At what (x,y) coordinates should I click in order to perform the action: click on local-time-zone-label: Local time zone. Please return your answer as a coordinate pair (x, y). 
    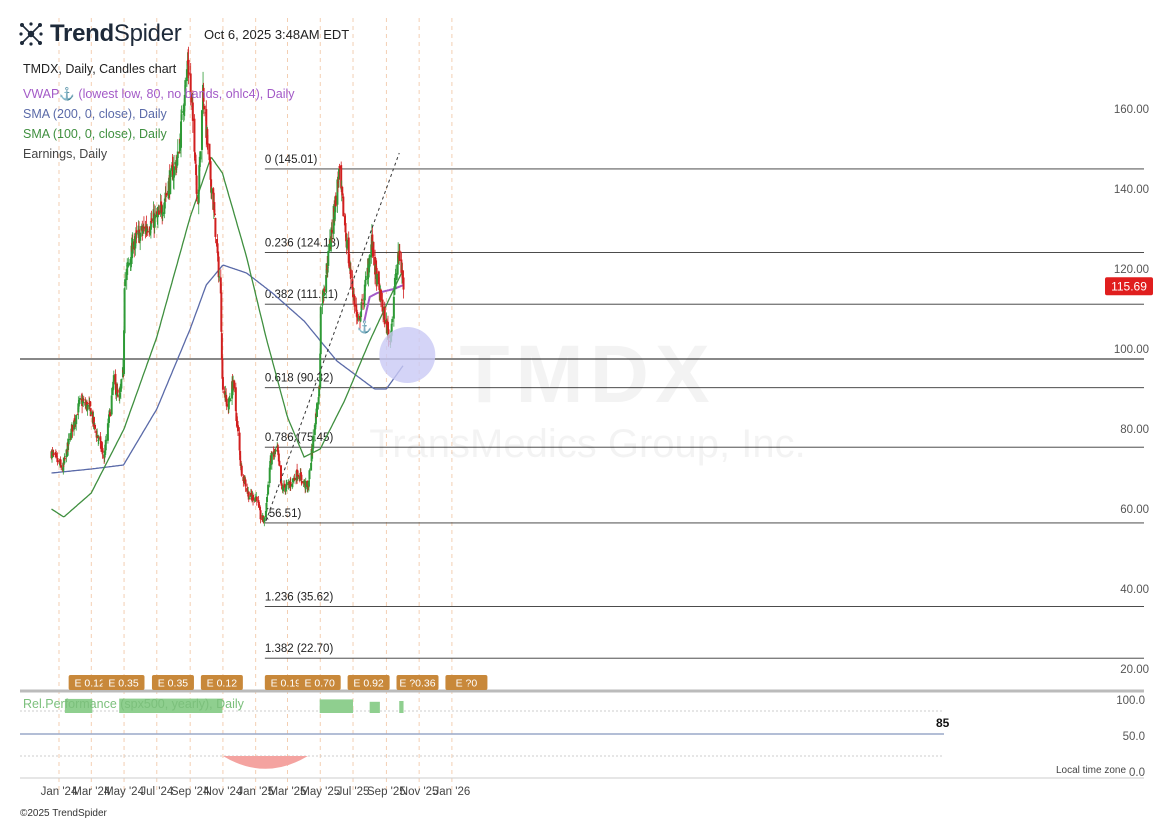
    Looking at the image, I should click on (1091, 770).